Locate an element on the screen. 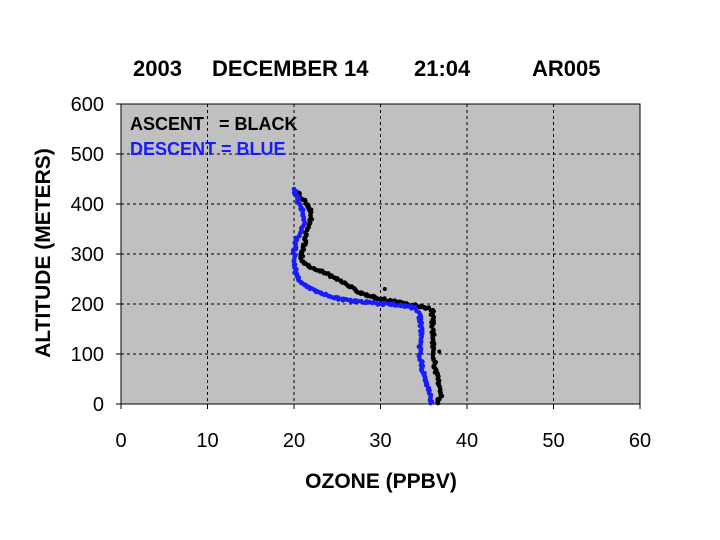  x-tick-label: 40 is located at coordinates (467, 441).